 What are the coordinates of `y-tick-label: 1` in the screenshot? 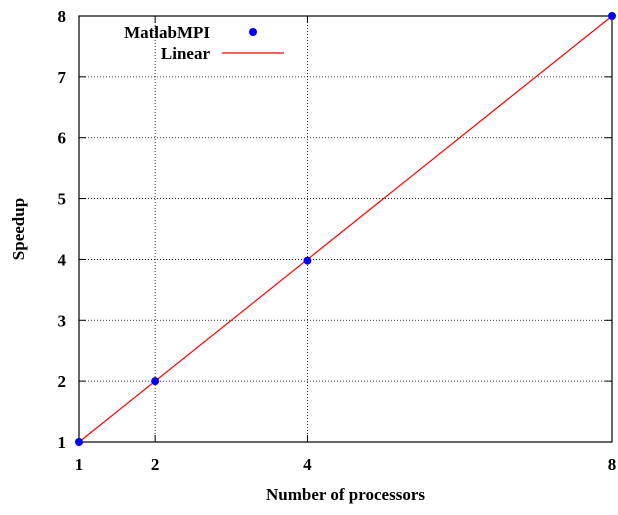 It's located at (62, 442).